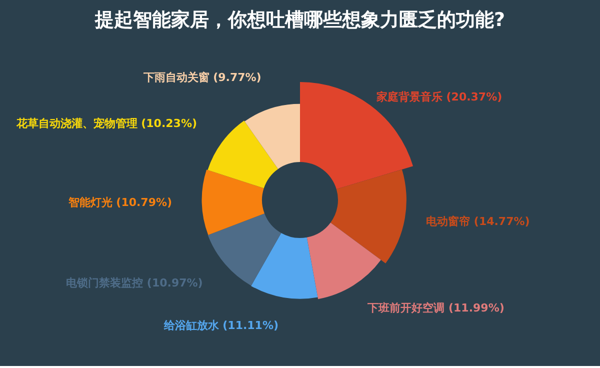 This screenshot has height=368, width=600. Describe the element at coordinates (134, 283) in the screenshot. I see `slice-label: 电锁门禁装监控 (10.97%)` at that location.